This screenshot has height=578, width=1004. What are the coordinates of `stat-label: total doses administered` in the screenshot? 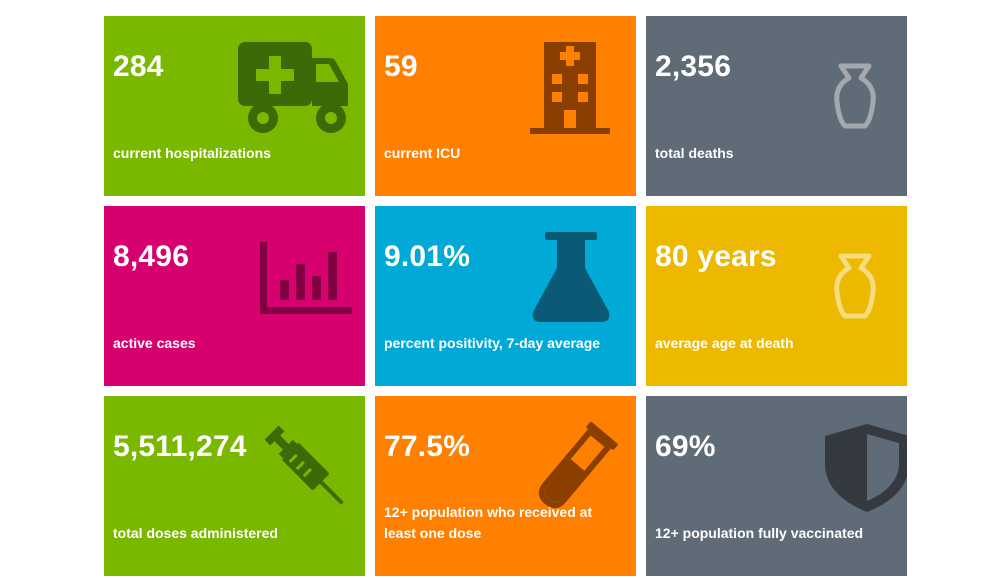 It's located at (195, 533).